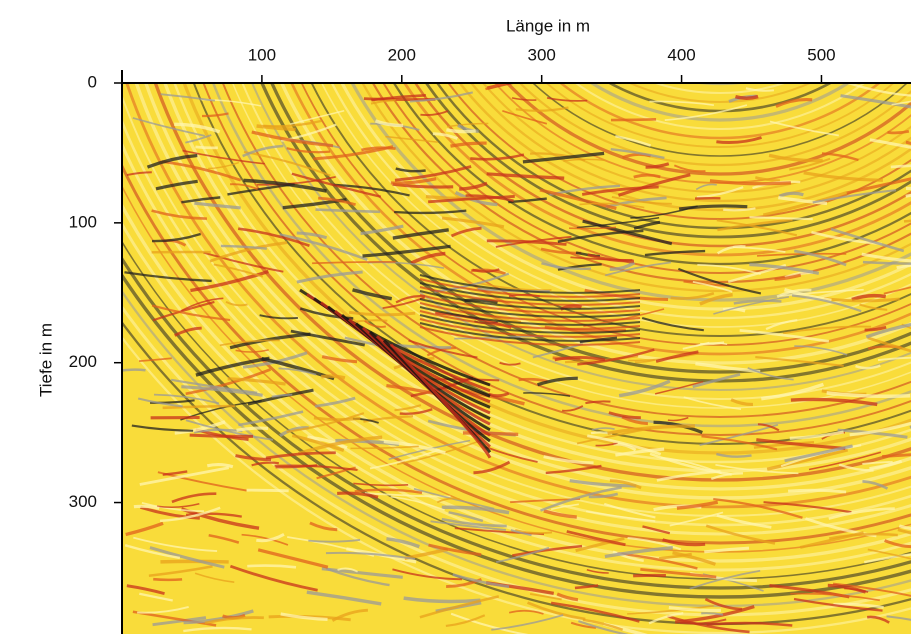 The height and width of the screenshot is (634, 911). What do you see at coordinates (262, 54) in the screenshot?
I see `x-tick-label: 100` at bounding box center [262, 54].